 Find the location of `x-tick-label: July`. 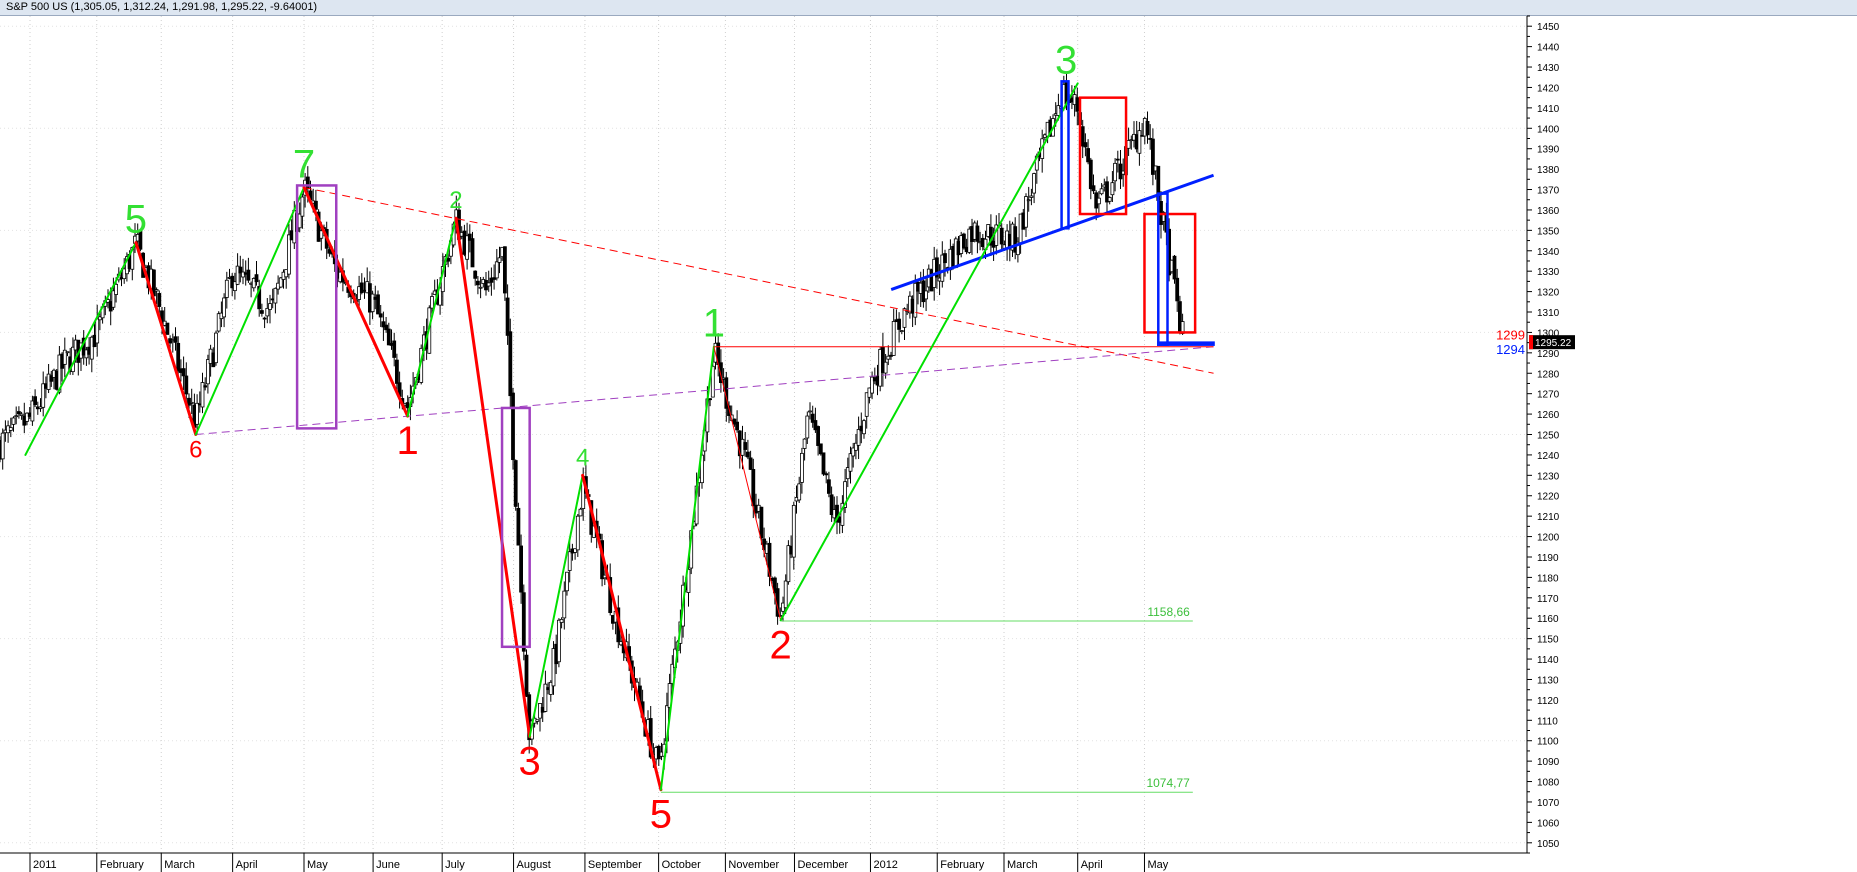

x-tick-label: July is located at coordinates (455, 865).